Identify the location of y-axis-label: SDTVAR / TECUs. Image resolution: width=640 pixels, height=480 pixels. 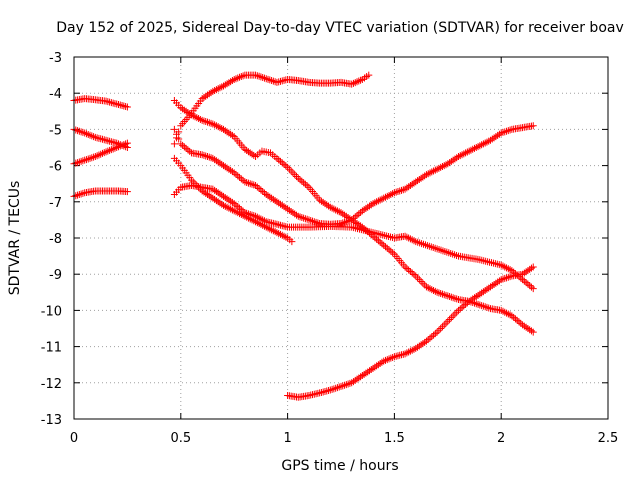
(15, 238).